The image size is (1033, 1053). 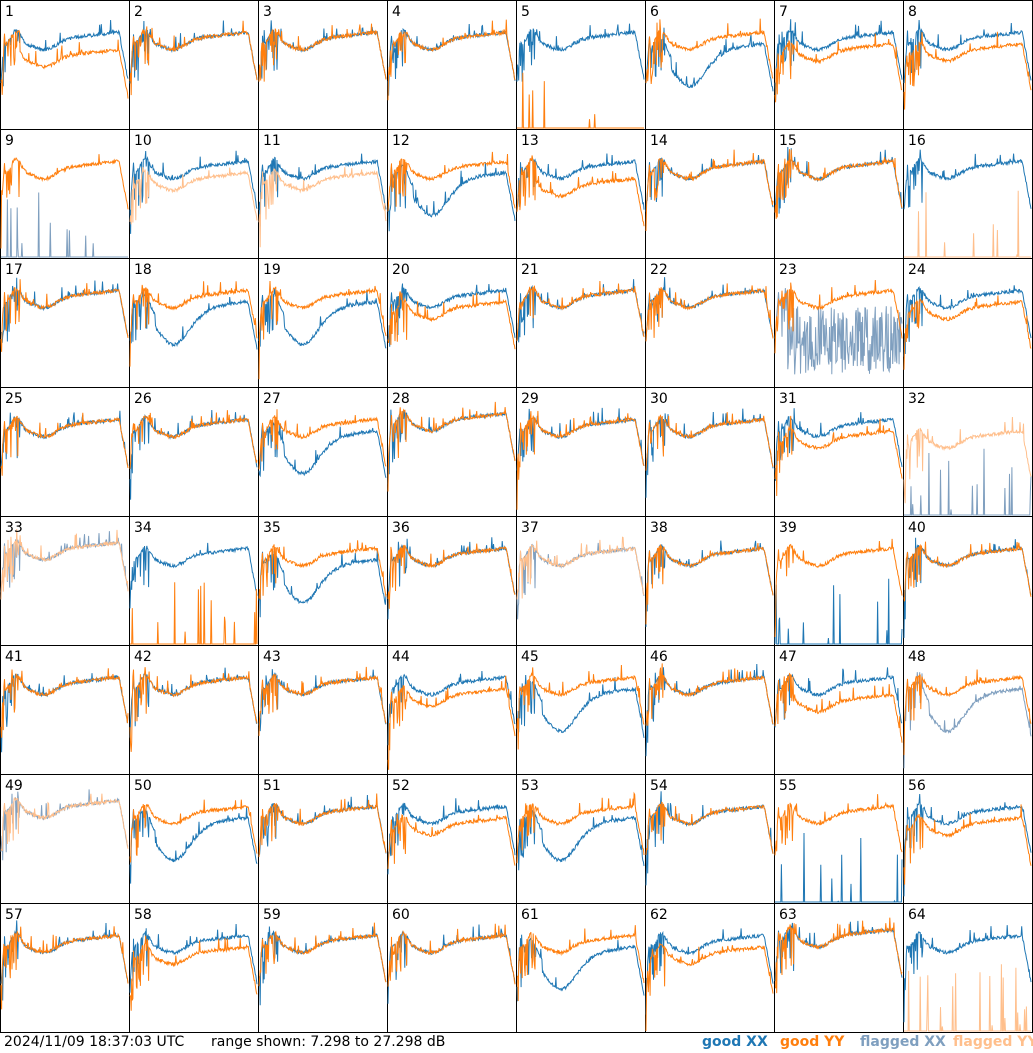 I want to click on panel-label: 30, so click(x=659, y=399).